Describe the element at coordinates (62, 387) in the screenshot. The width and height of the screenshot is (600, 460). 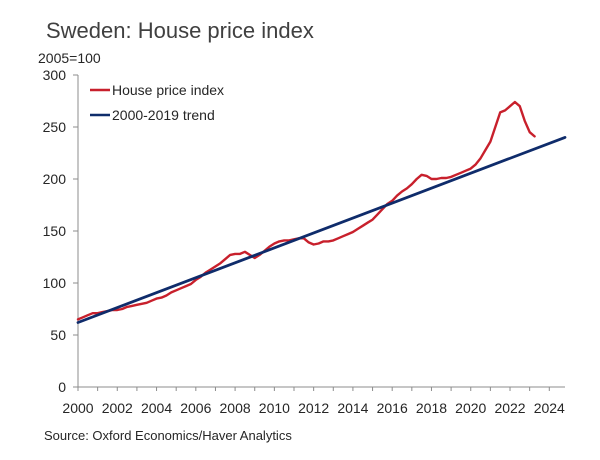
I see `y-tick-label: 0` at that location.